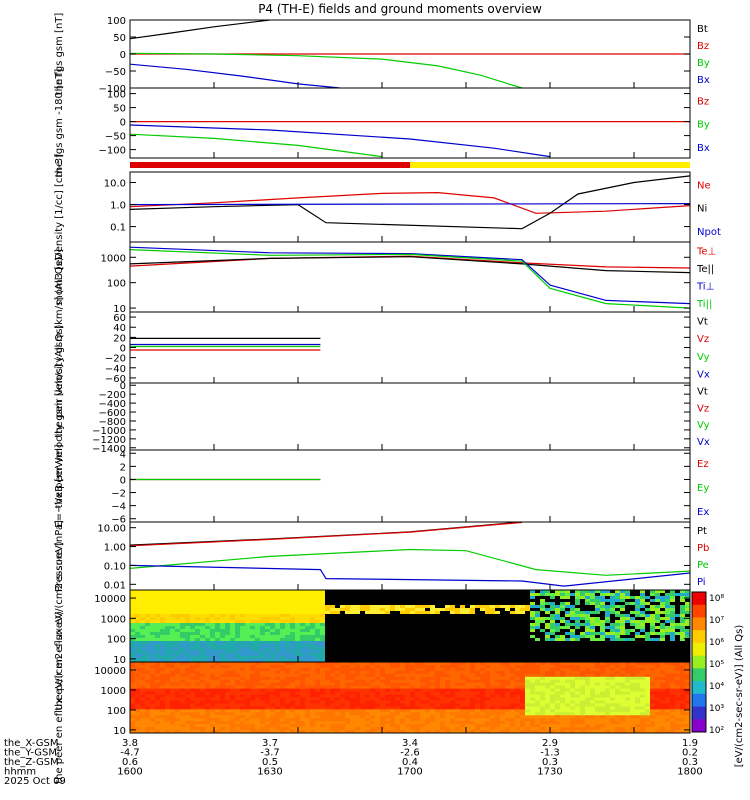 The width and height of the screenshot is (750, 800). I want to click on y-tick-label: −20, so click(115, 359).